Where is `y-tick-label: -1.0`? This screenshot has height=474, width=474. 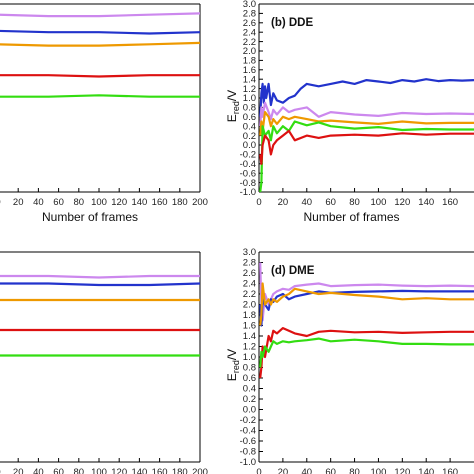
y-tick-label: -1.0 is located at coordinates (248, 192).